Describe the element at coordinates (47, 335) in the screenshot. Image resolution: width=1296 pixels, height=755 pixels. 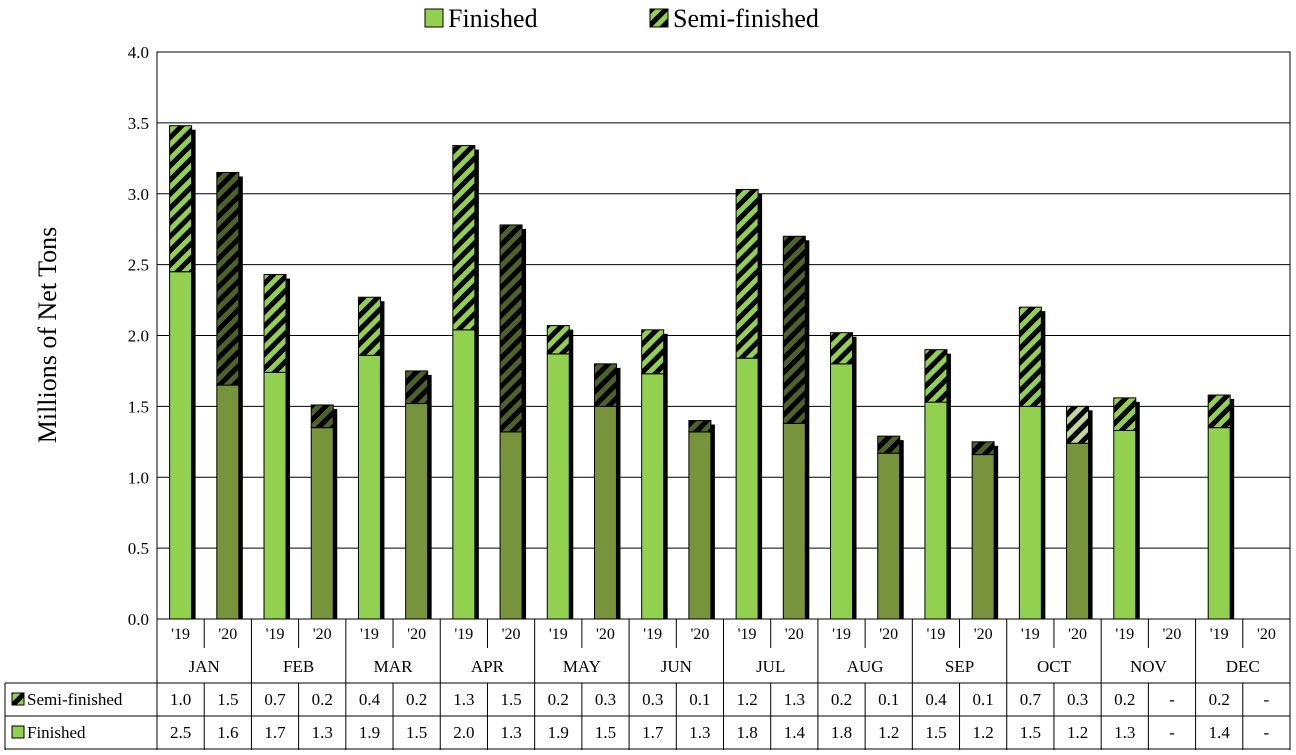
I see `y-axis-label: Millions of Net Tons` at that location.